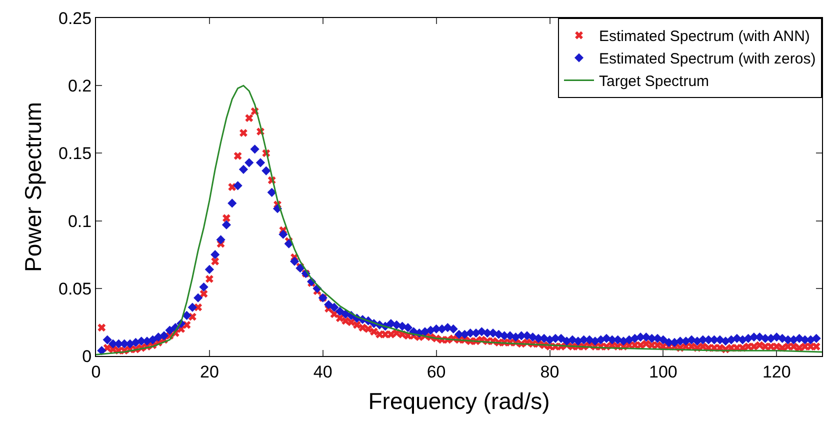 The image size is (825, 428). What do you see at coordinates (707, 59) in the screenshot?
I see `legend-label: Estimated Spectrum (with zeros)` at bounding box center [707, 59].